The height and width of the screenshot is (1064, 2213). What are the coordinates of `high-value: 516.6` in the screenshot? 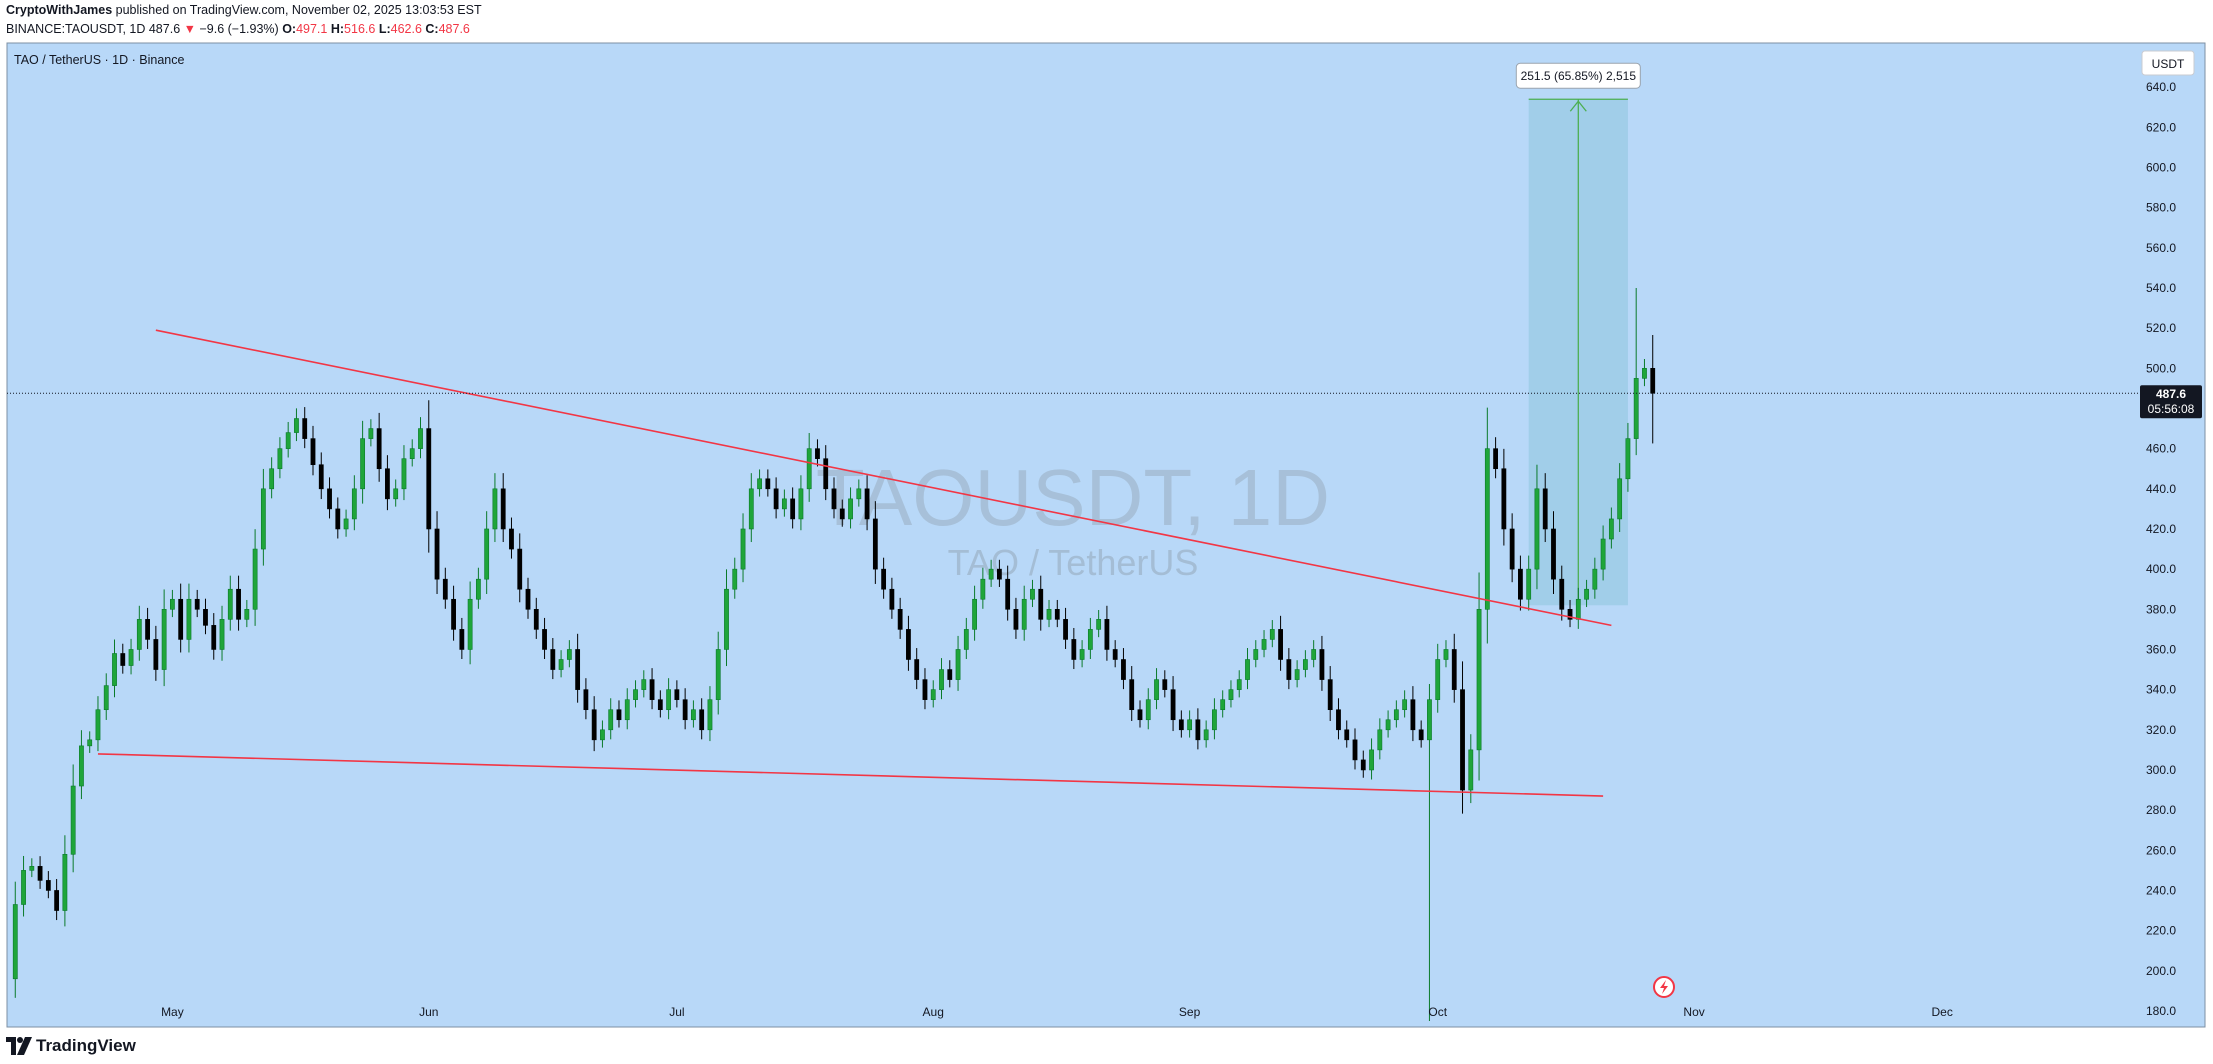 It's located at (360, 29).